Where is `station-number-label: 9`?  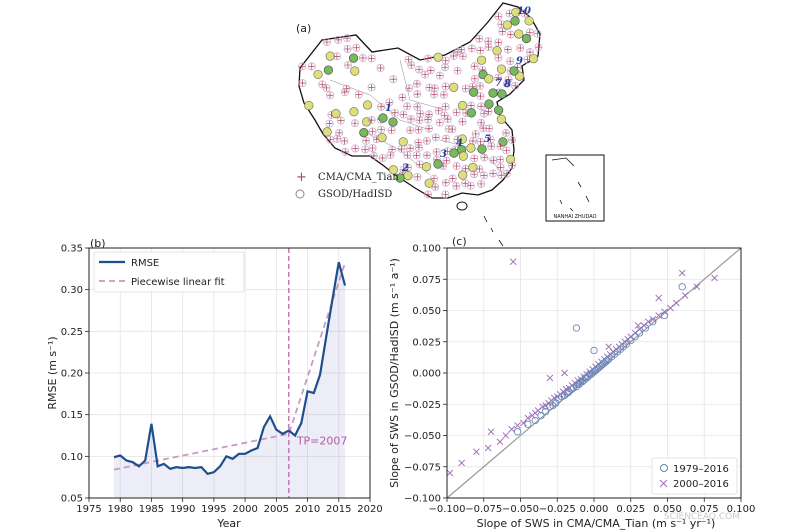
station-number-label: 9 is located at coordinates (519, 61).